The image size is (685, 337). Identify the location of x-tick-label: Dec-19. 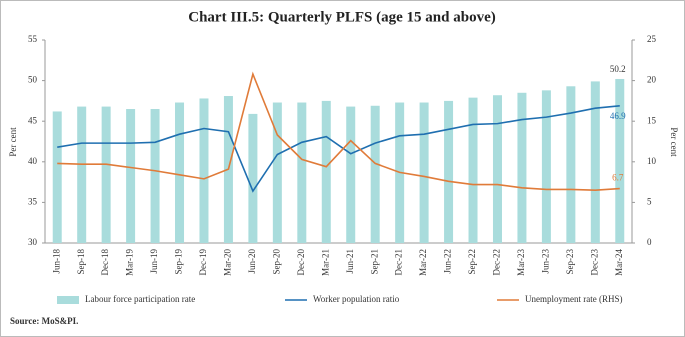
(203, 262).